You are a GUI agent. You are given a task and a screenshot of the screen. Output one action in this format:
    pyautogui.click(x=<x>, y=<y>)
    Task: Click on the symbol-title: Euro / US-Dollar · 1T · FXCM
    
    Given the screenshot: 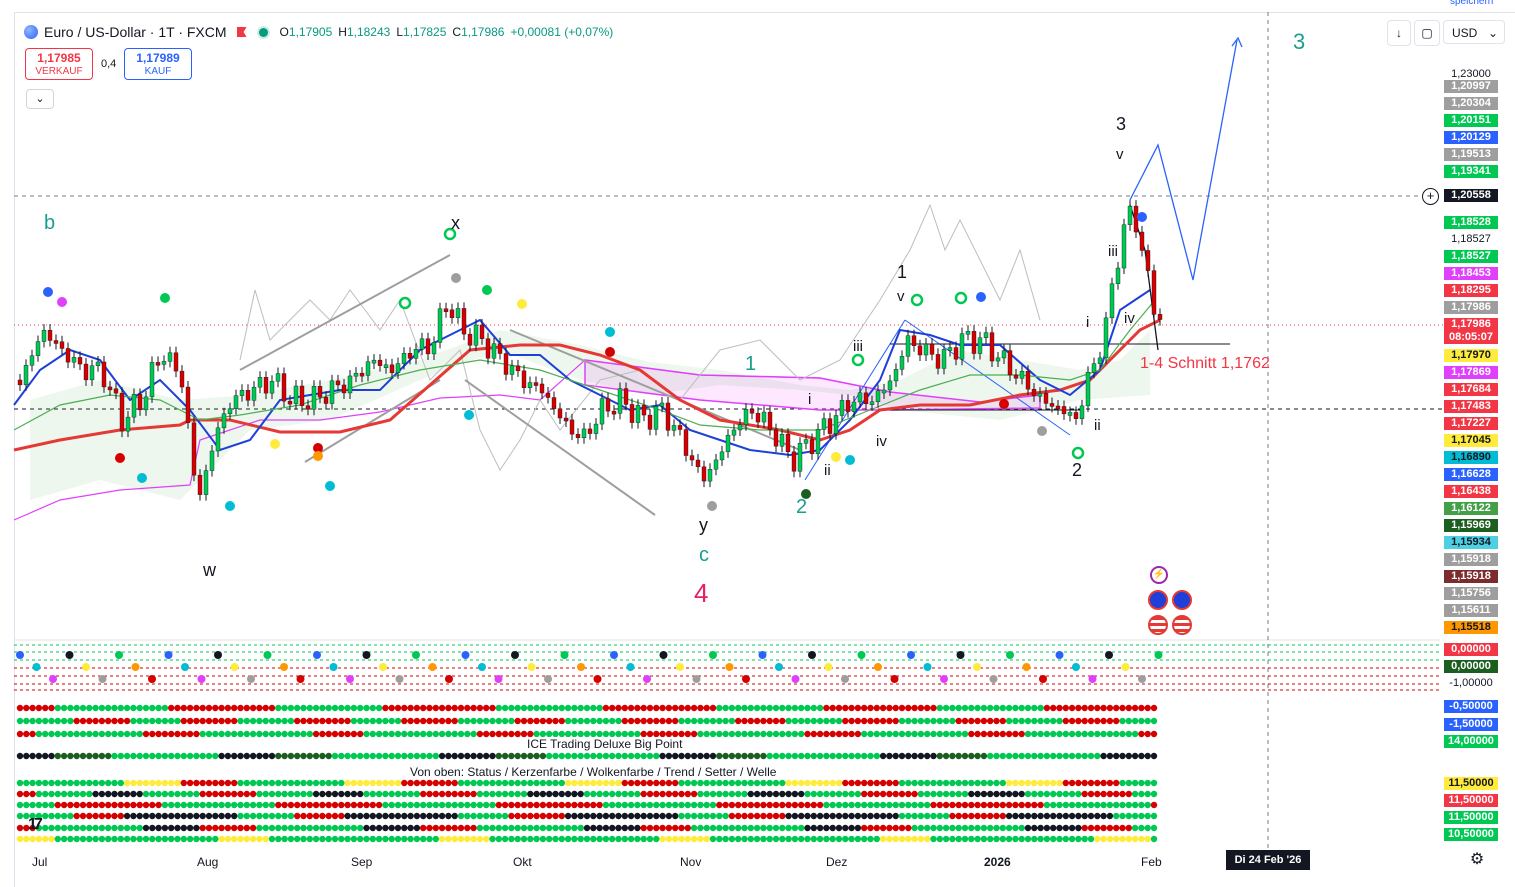 What is the action you would take?
    pyautogui.click(x=135, y=32)
    